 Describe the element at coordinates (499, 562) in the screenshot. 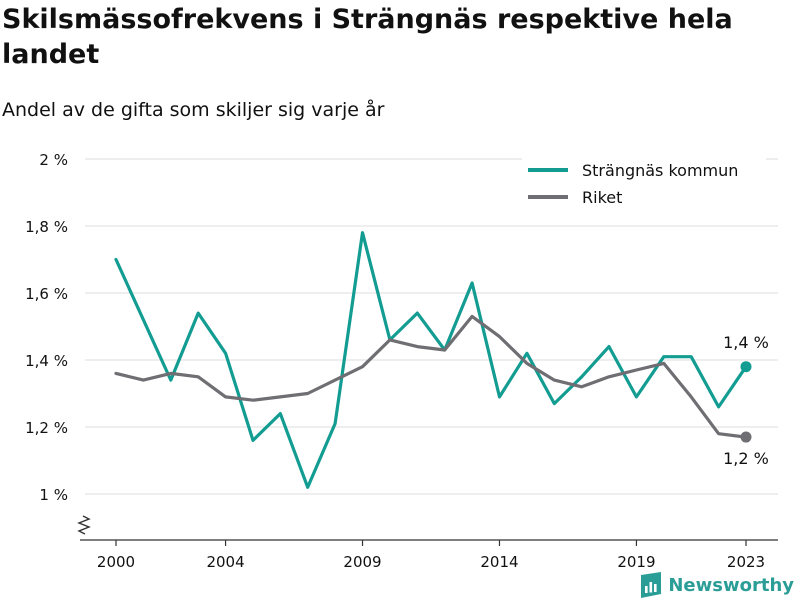

I see `x-tick-label: 2014` at that location.